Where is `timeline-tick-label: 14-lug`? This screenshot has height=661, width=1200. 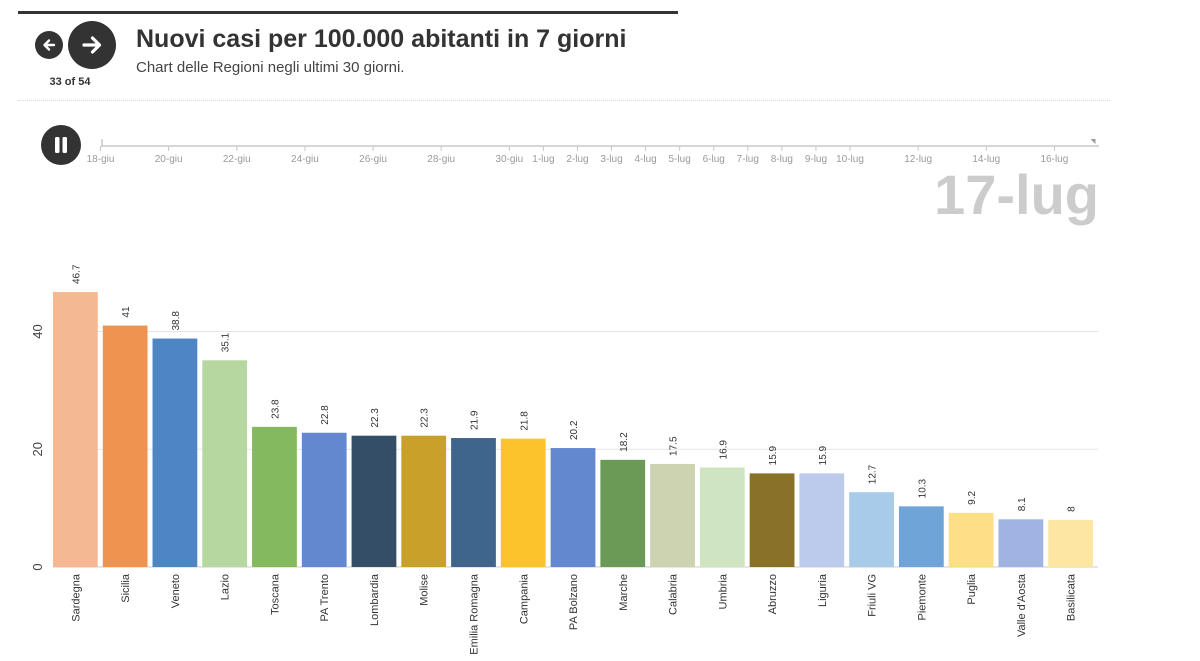
timeline-tick-label: 14-lug is located at coordinates (986, 159).